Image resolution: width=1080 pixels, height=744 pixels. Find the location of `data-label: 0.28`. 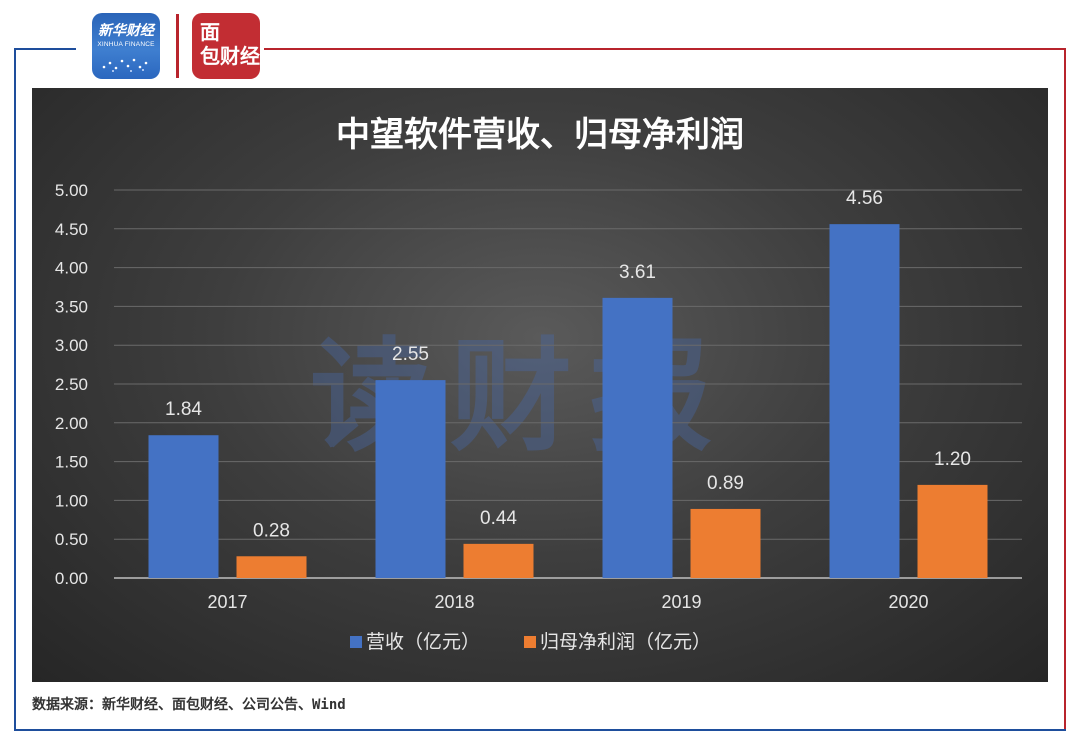

data-label: 0.28 is located at coordinates (271, 530).